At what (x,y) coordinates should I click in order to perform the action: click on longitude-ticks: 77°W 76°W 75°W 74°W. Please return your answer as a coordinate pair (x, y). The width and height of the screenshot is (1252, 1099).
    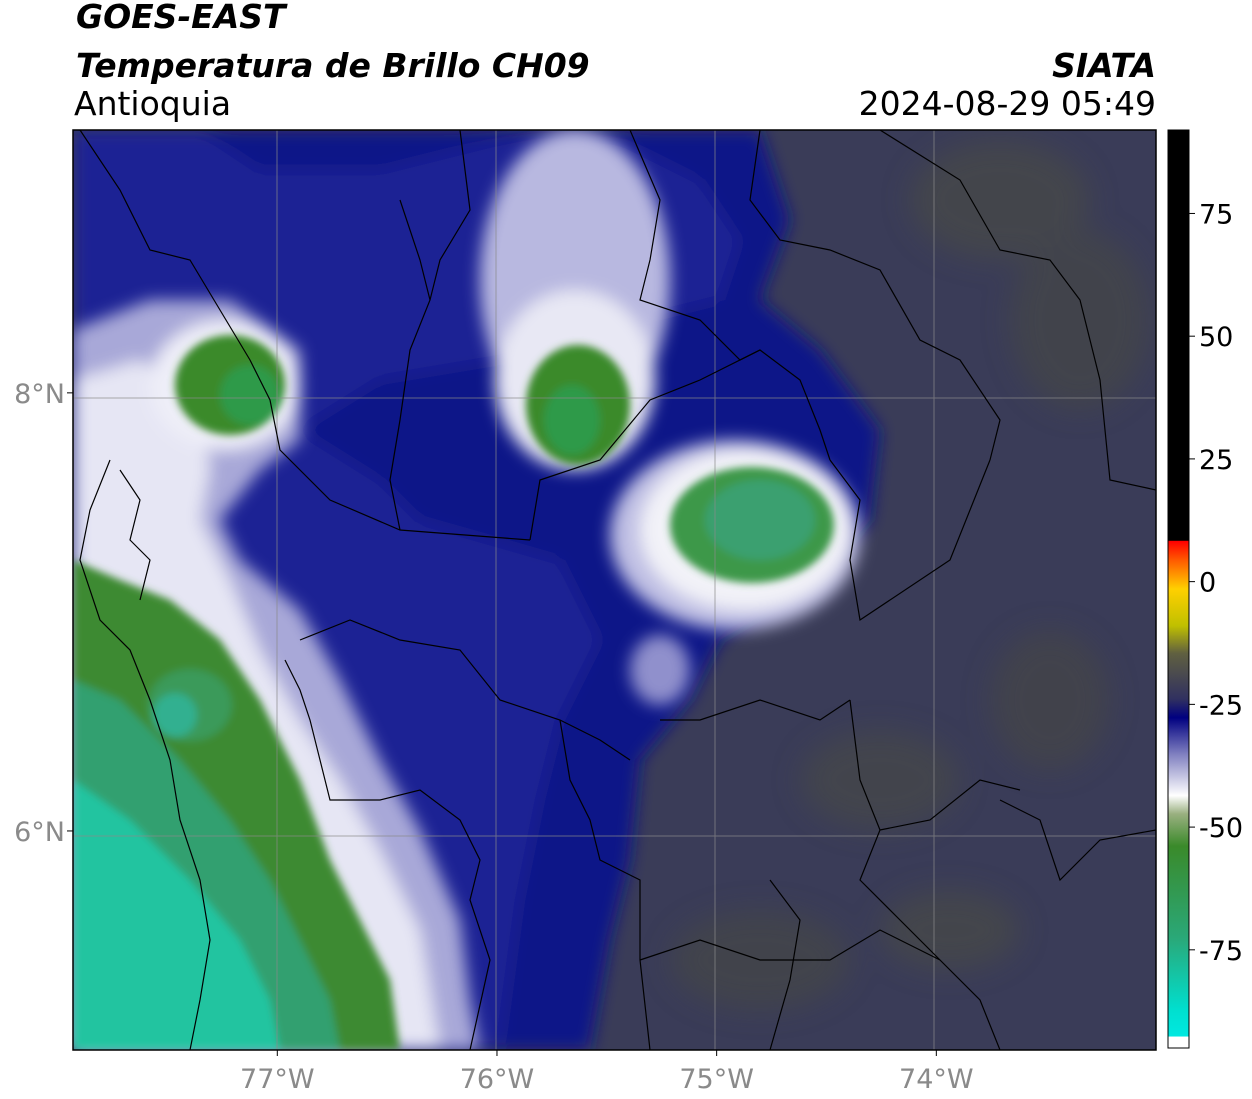
    Looking at the image, I should click on (607, 1072).